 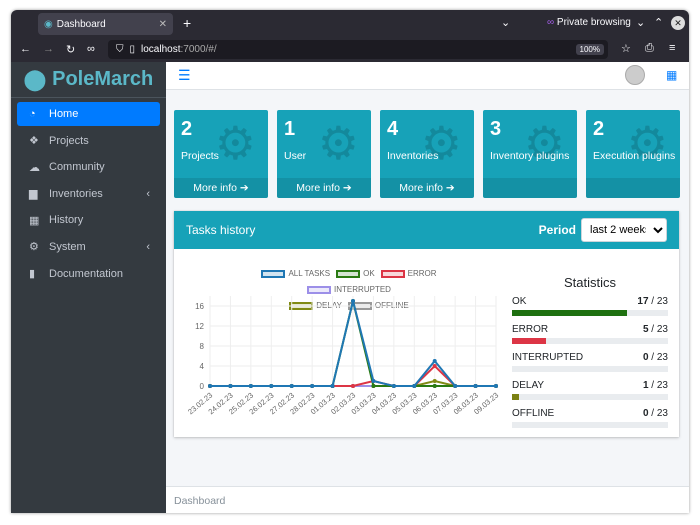 What do you see at coordinates (589, 282) in the screenshot?
I see `statistics-title: Statistics` at bounding box center [589, 282].